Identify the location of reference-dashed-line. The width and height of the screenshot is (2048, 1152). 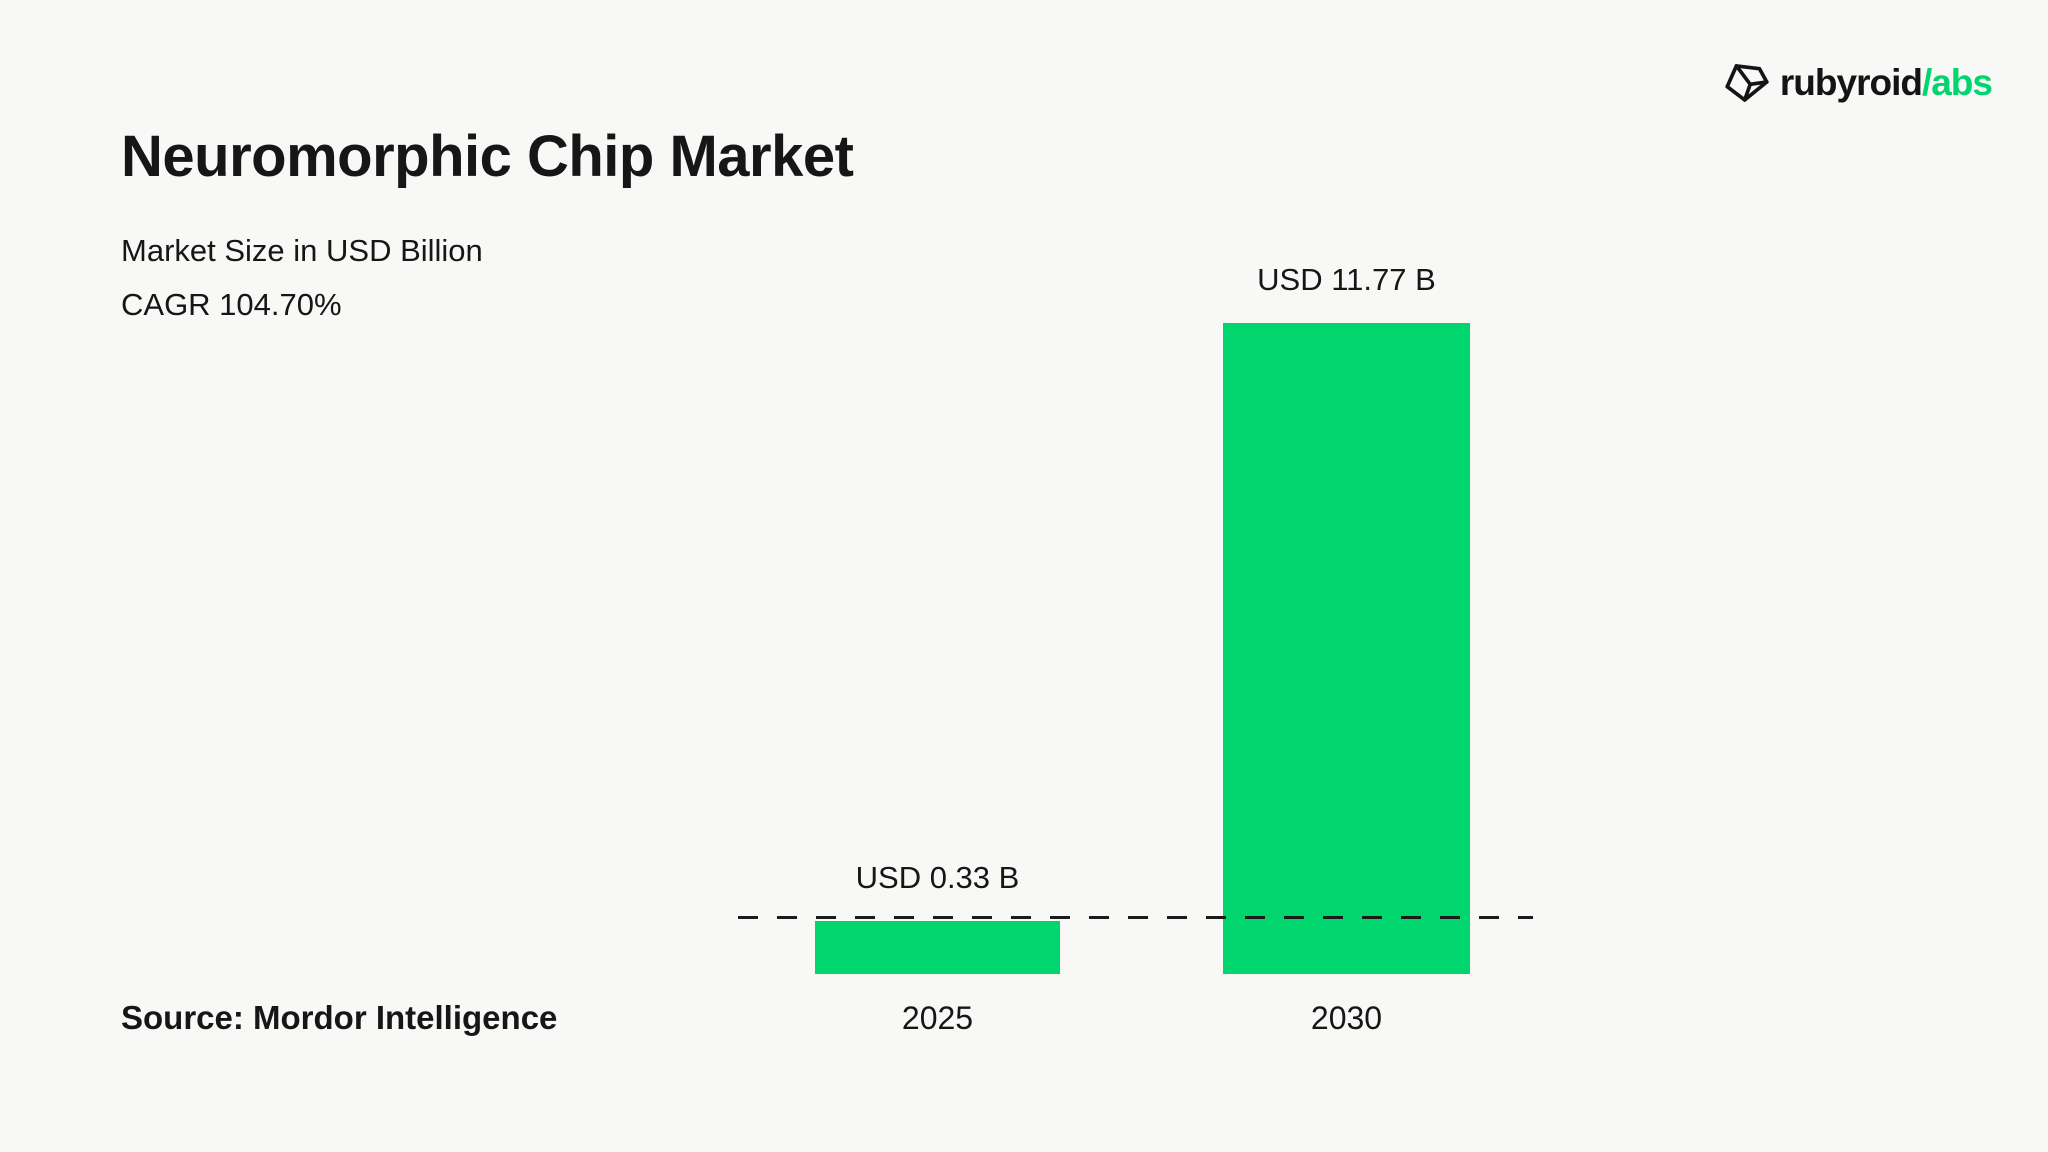
(1135, 917).